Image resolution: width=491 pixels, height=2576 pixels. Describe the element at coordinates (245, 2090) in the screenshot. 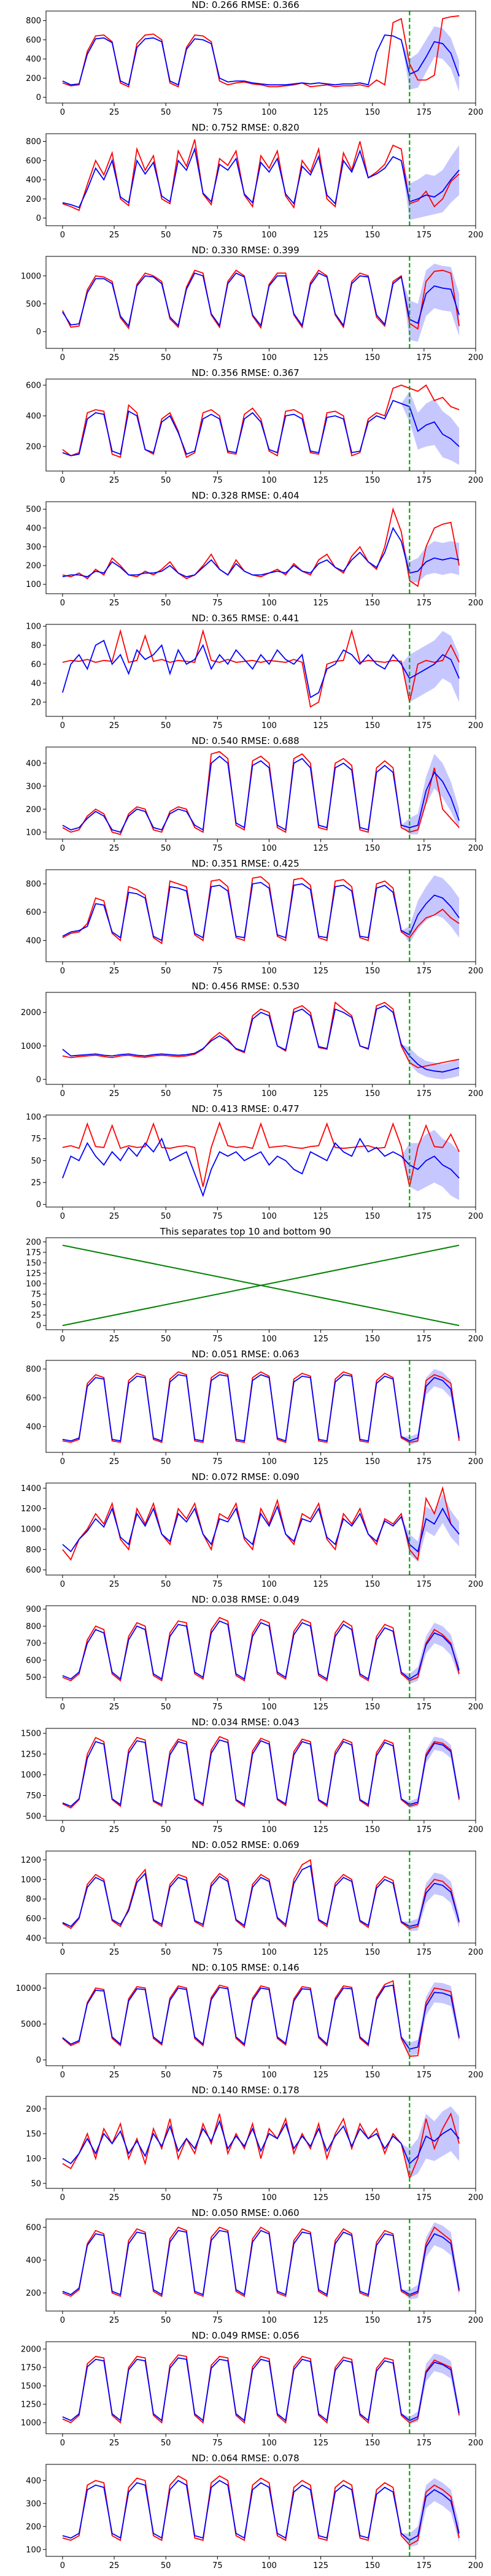

I see `chart-title: ND: 0.140 RMSE: 0.178` at that location.